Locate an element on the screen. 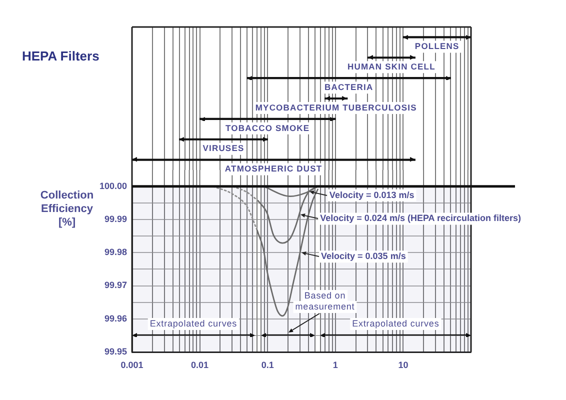  x-tick-label: 0.1 is located at coordinates (267, 365).